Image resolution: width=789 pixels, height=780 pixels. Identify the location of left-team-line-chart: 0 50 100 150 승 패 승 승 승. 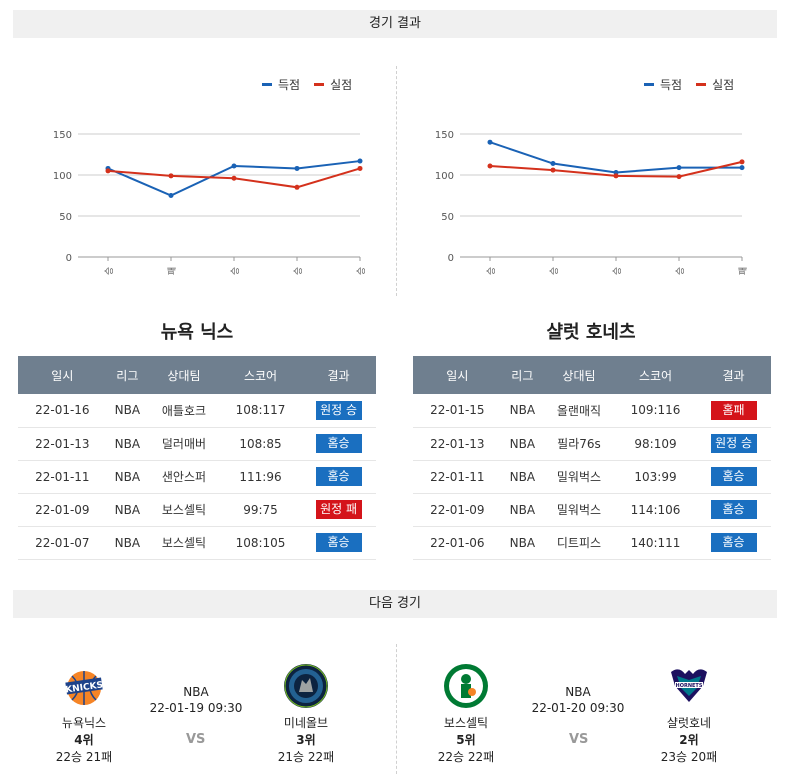
(210, 202).